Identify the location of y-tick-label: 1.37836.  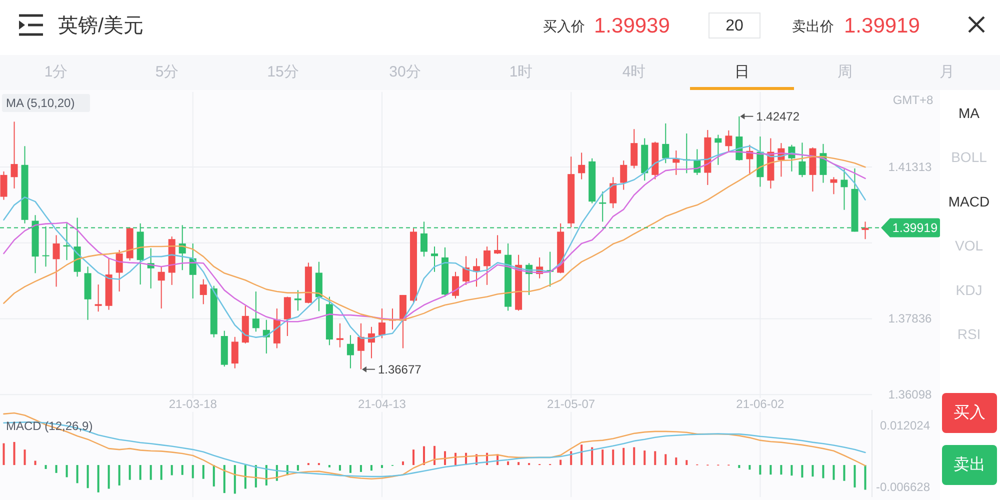
(910, 319).